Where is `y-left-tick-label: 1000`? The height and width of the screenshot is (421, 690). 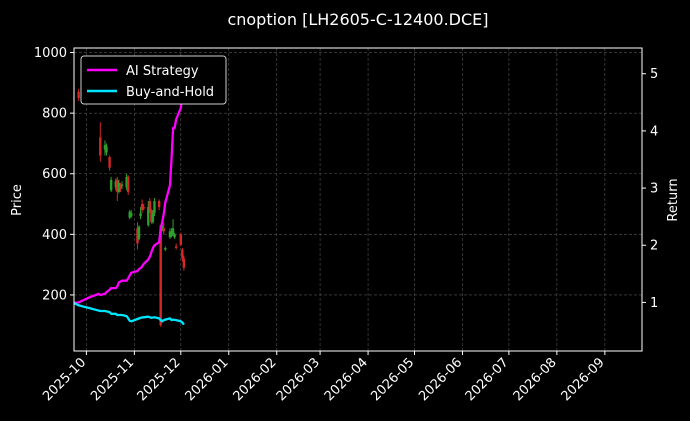 y-left-tick-label: 1000 is located at coordinates (50, 53).